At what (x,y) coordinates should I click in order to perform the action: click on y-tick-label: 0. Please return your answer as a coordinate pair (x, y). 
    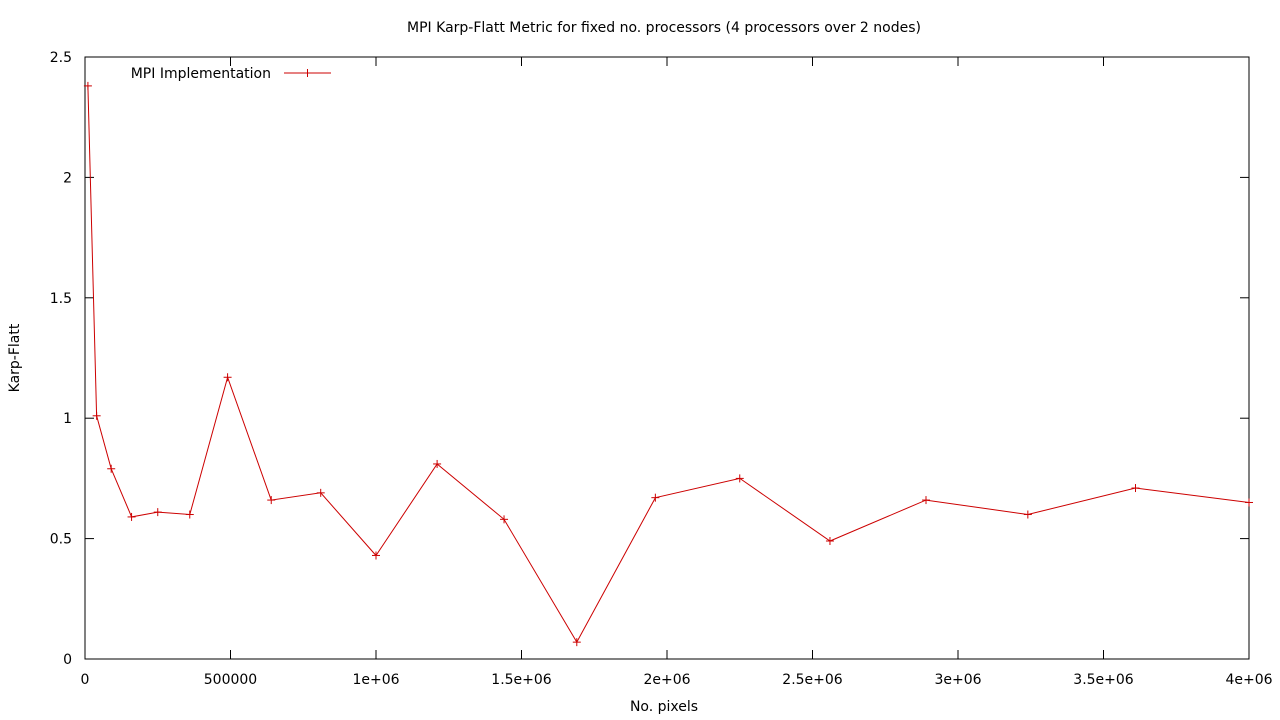
    Looking at the image, I should click on (67, 660).